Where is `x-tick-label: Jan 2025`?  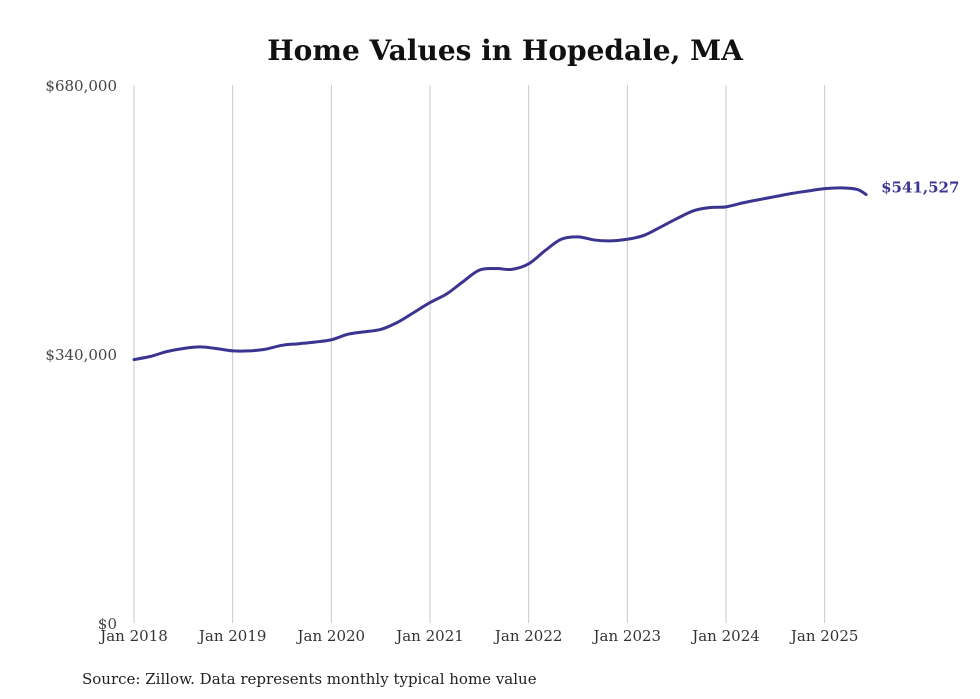
x-tick-label: Jan 2025 is located at coordinates (824, 636).